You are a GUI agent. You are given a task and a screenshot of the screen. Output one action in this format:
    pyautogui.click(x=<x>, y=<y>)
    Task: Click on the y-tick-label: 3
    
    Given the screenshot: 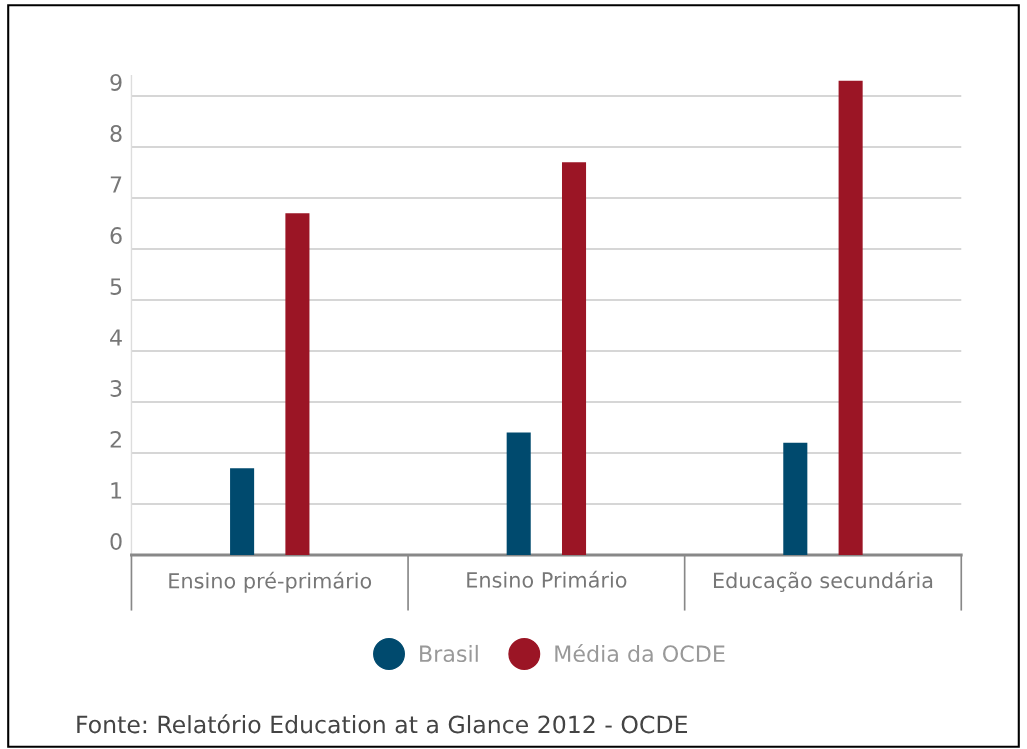 What is the action you would take?
    pyautogui.click(x=116, y=388)
    